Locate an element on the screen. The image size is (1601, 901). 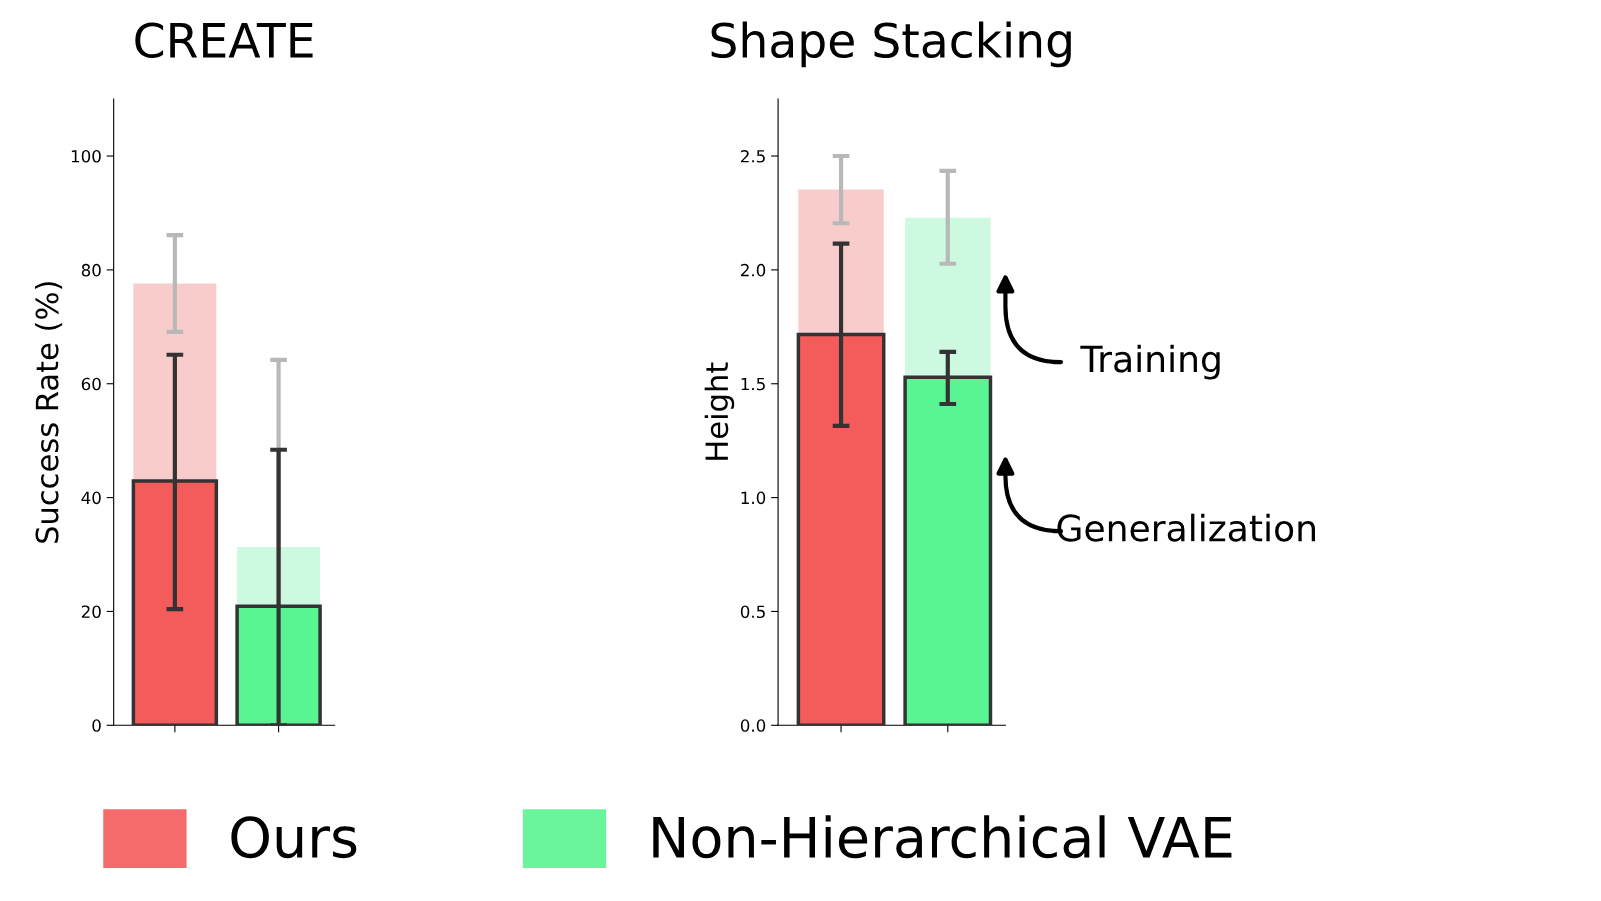
y-axis-title: Success Rate (%) is located at coordinates (48, 412).